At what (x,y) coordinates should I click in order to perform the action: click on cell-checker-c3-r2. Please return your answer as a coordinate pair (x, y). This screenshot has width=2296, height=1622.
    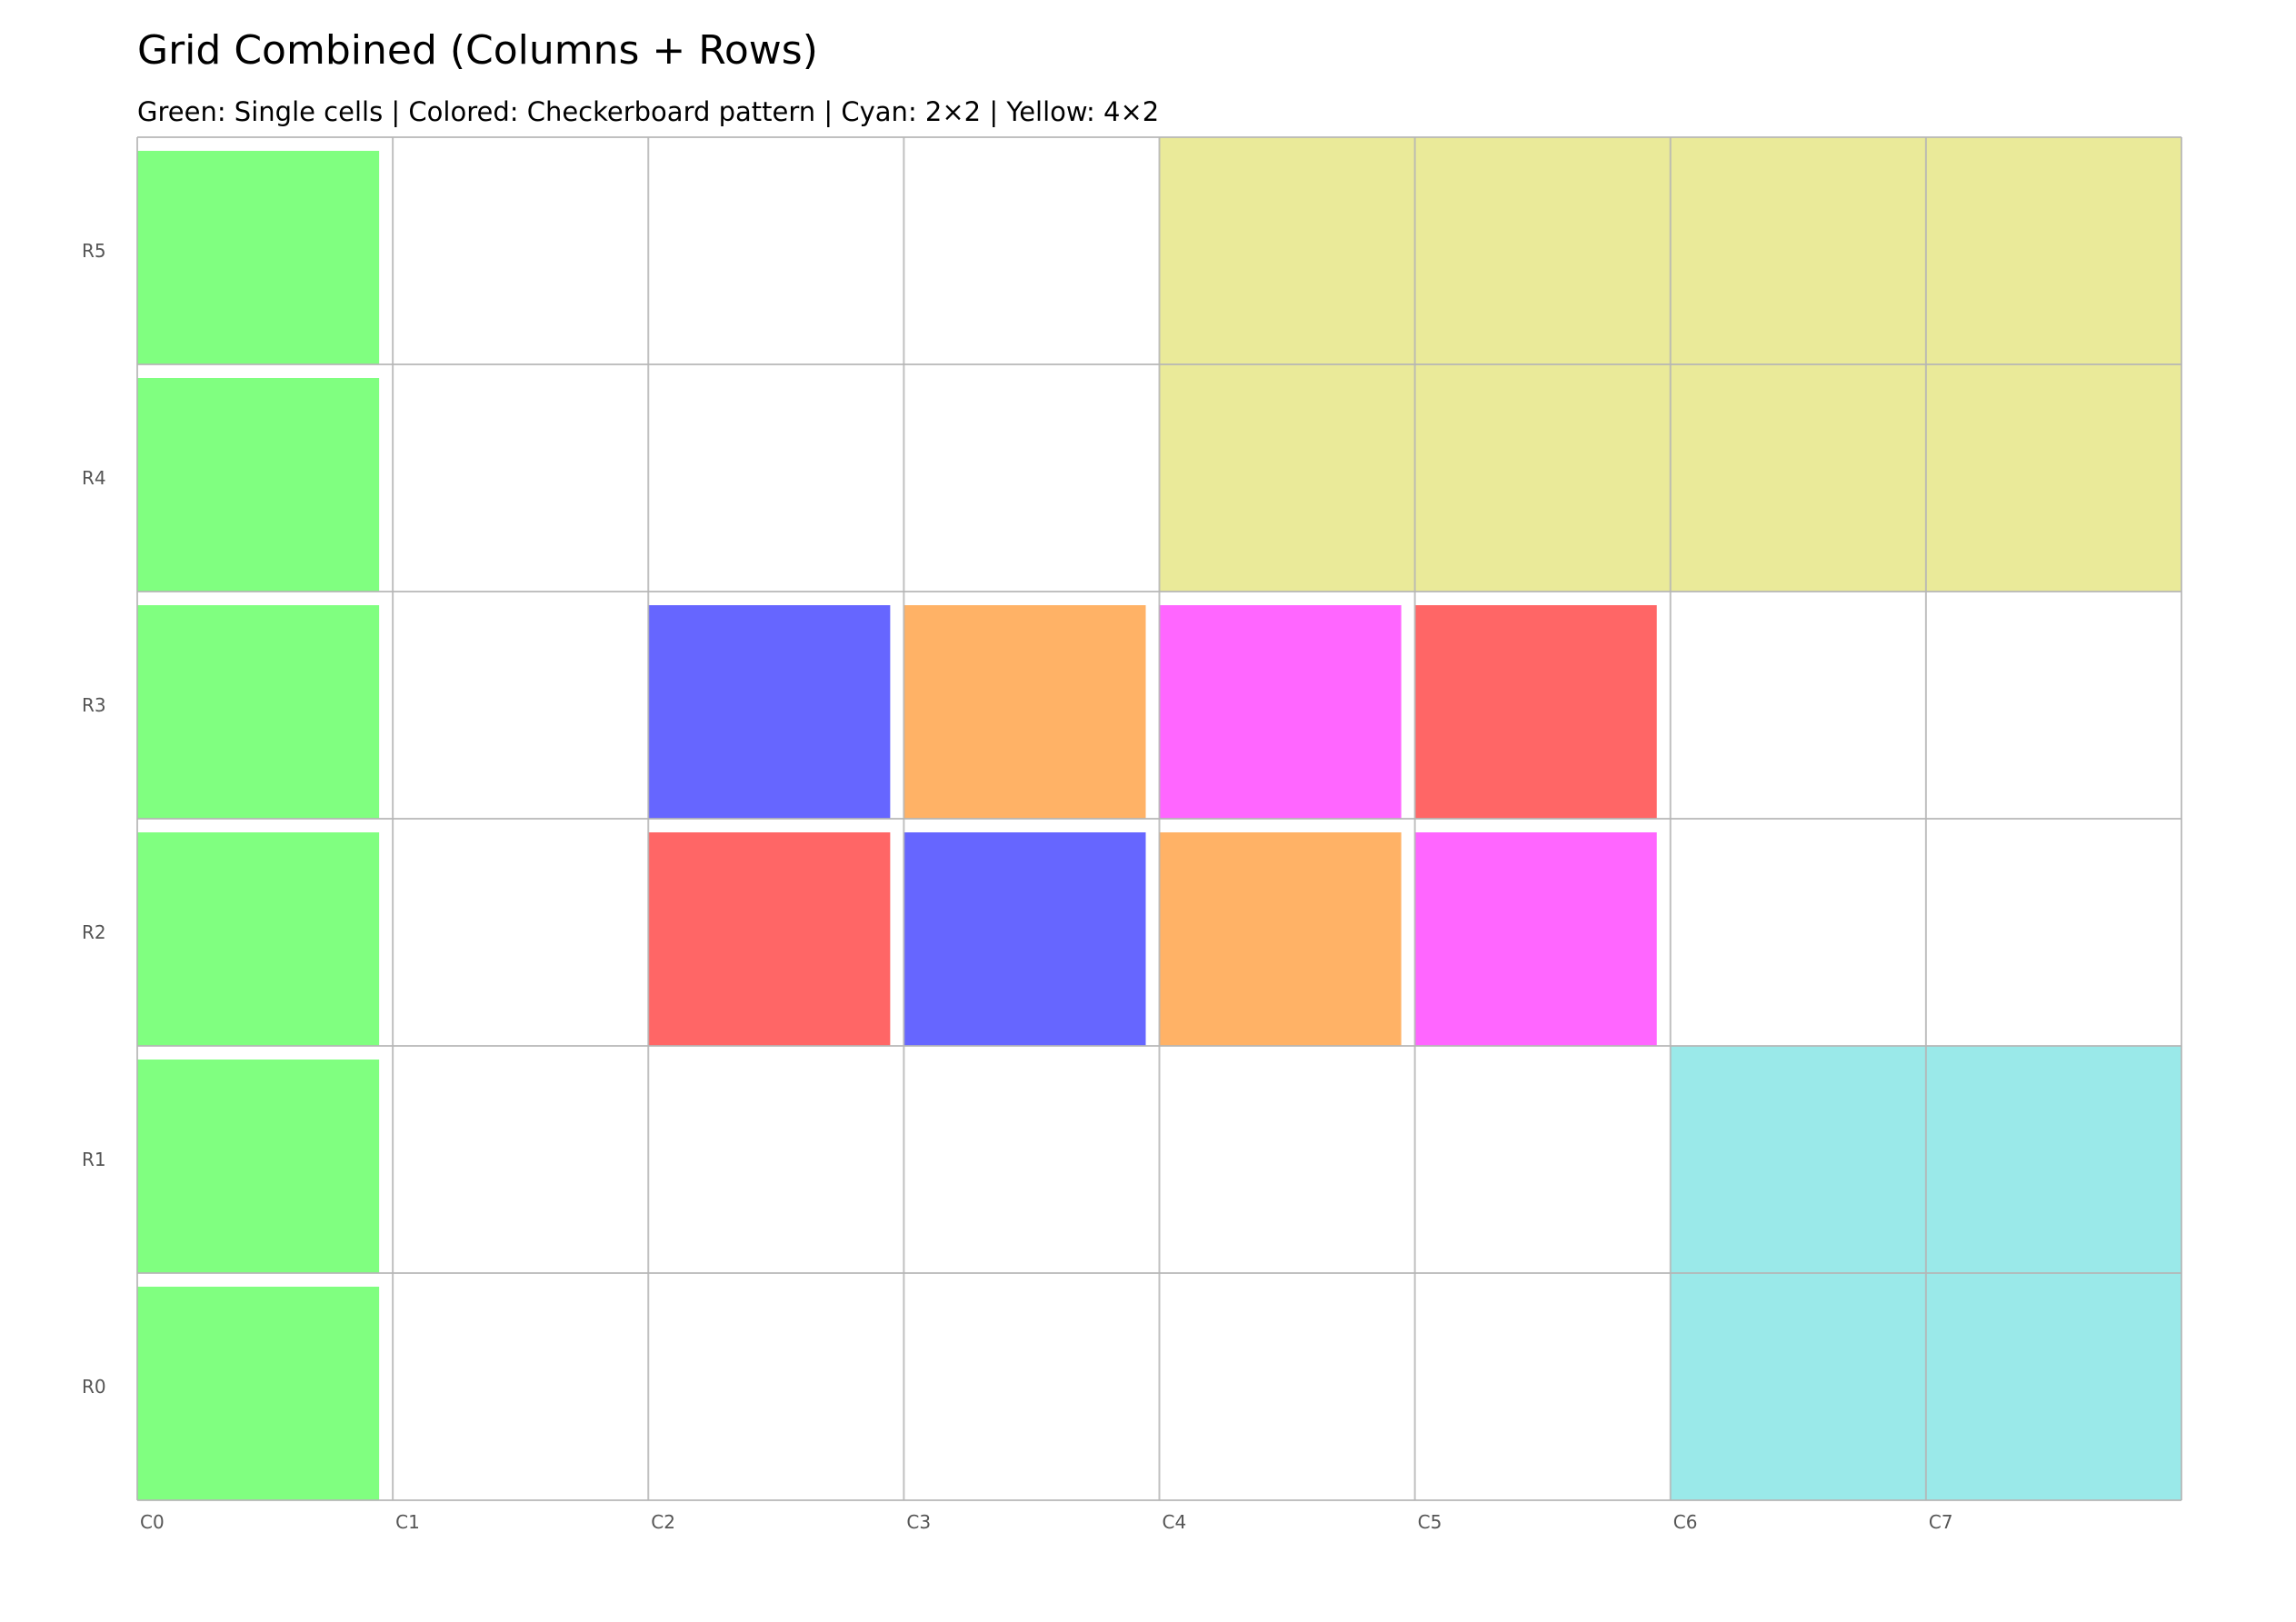
    Looking at the image, I should click on (1024, 939).